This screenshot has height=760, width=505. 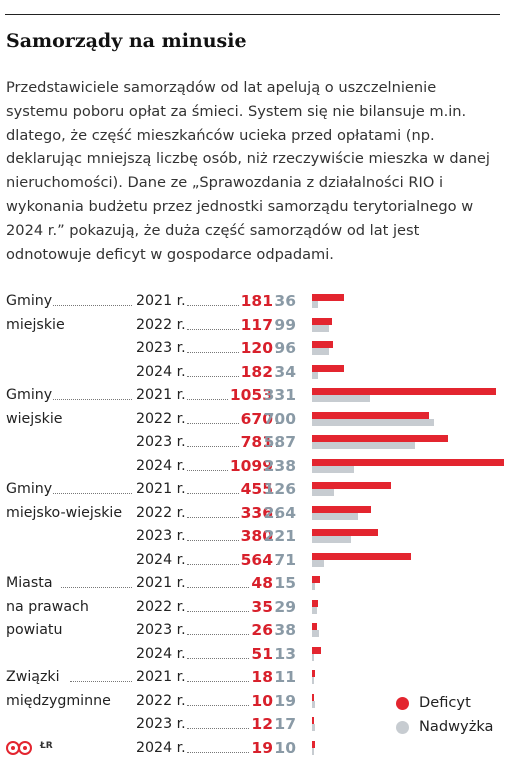 What do you see at coordinates (256, 559) in the screenshot?
I see `deficit-value: 564` at bounding box center [256, 559].